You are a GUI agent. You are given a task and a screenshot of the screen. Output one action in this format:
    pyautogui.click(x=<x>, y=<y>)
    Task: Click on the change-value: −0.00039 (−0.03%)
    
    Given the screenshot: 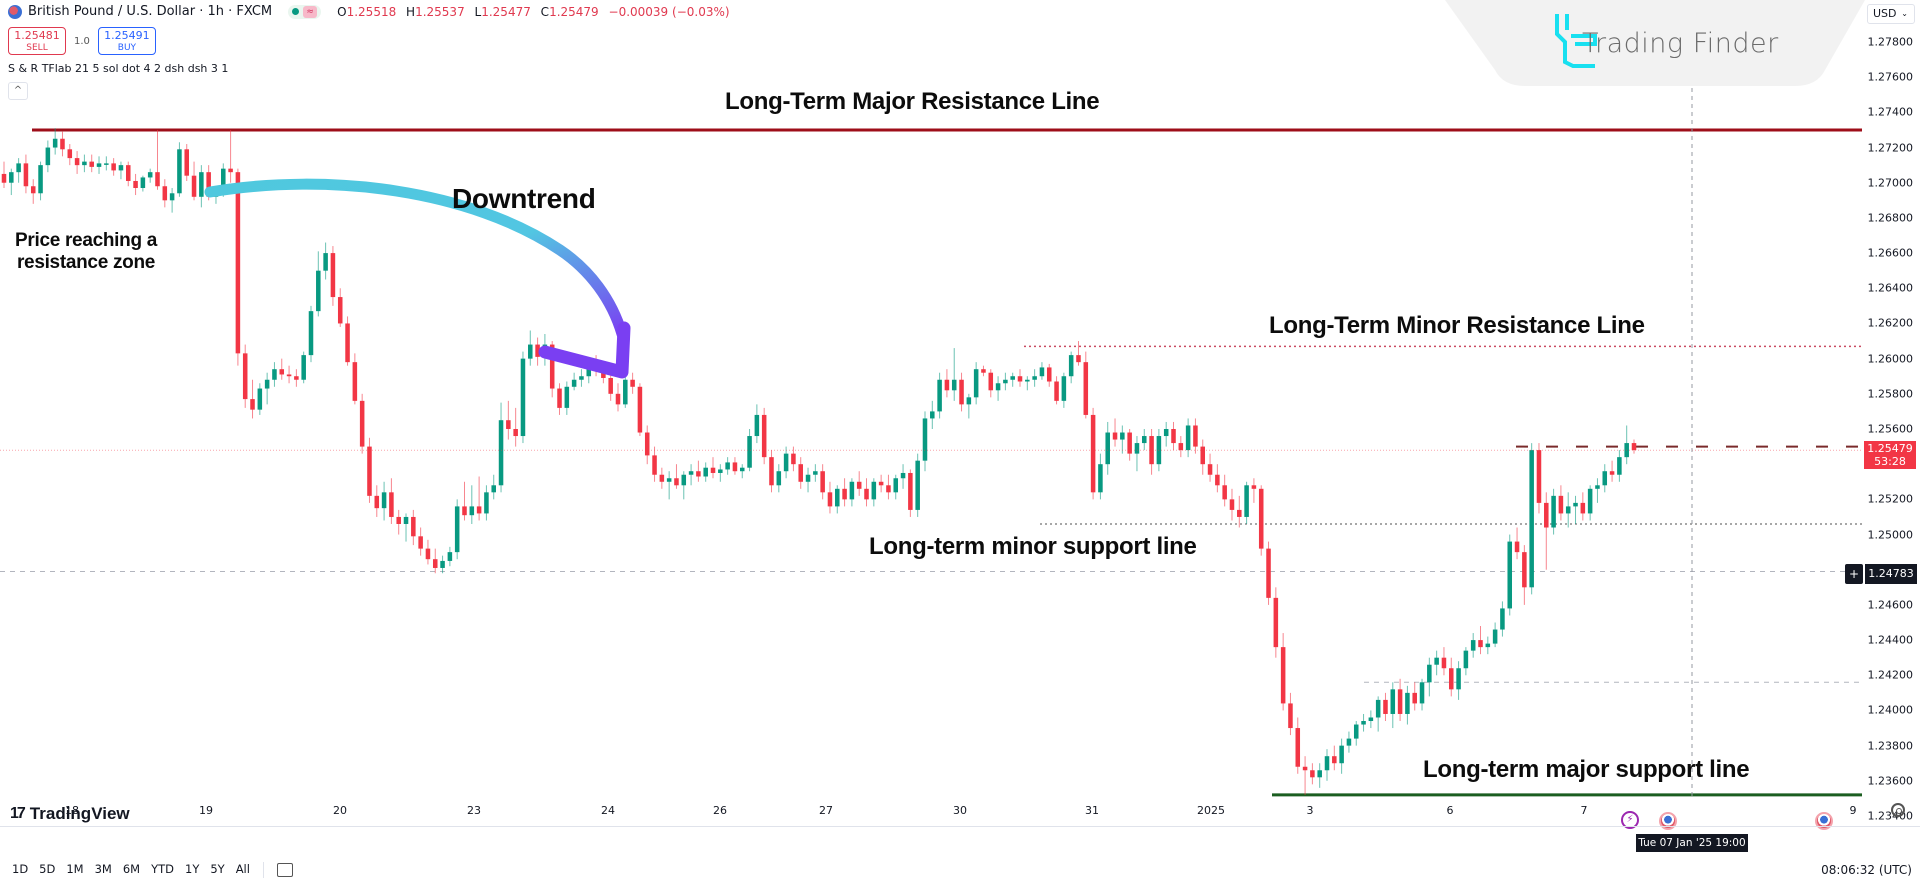 What is the action you would take?
    pyautogui.click(x=669, y=11)
    